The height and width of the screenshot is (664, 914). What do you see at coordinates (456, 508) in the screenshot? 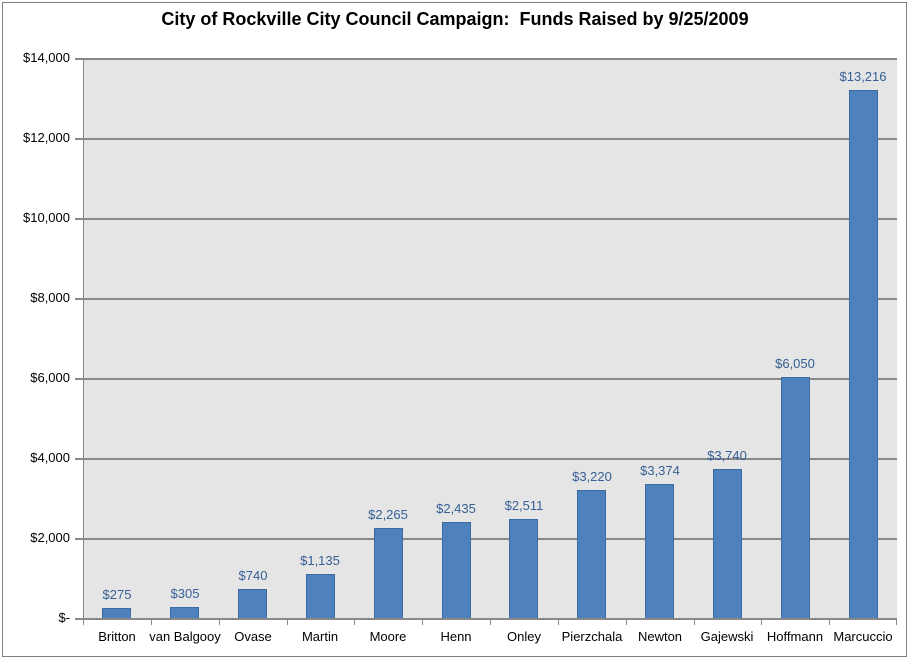
I see `bar-value-label: $2,435` at bounding box center [456, 508].